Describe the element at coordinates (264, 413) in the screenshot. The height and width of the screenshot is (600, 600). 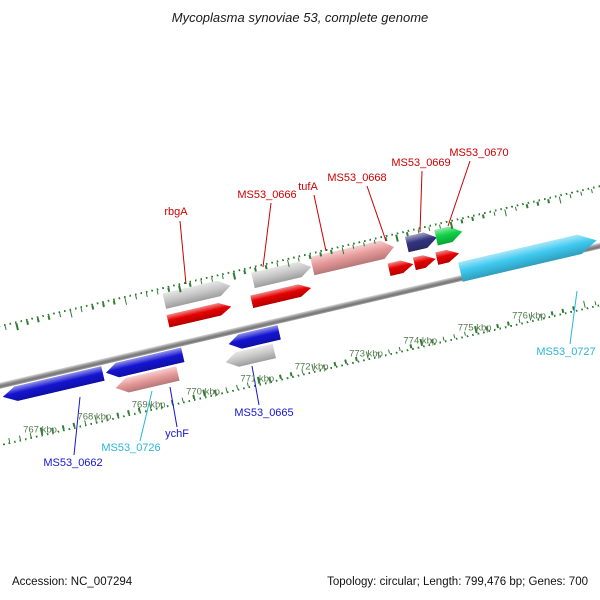
I see `gene-label-MS53_0665: MS53_0665` at that location.